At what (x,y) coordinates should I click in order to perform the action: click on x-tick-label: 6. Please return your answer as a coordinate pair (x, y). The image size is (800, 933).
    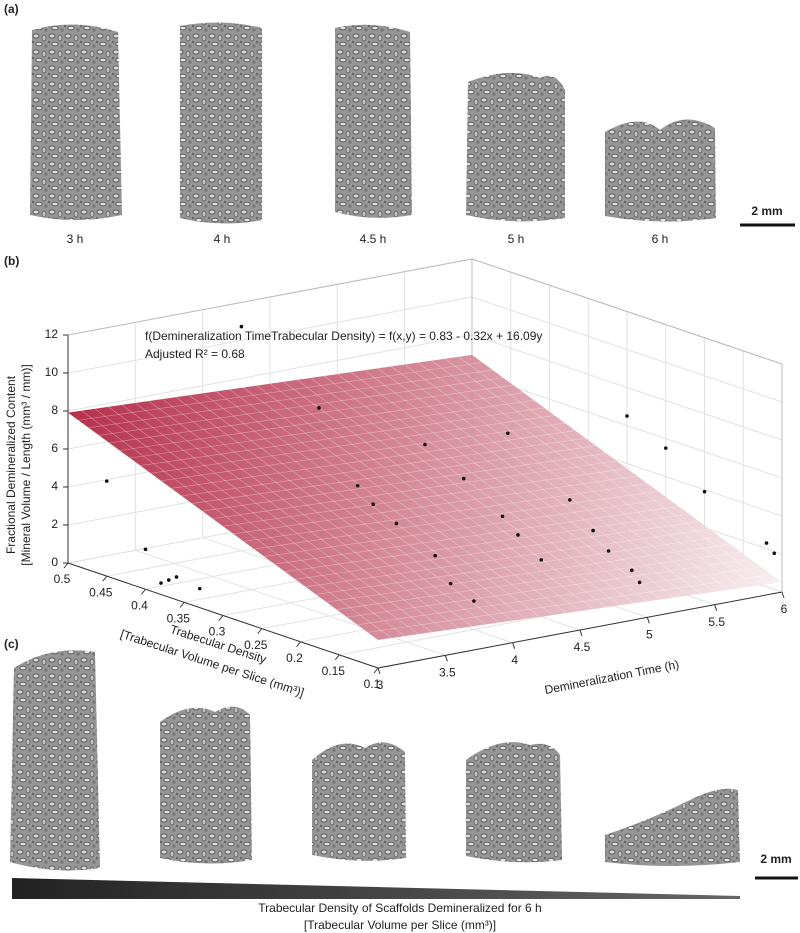
    Looking at the image, I should click on (784, 609).